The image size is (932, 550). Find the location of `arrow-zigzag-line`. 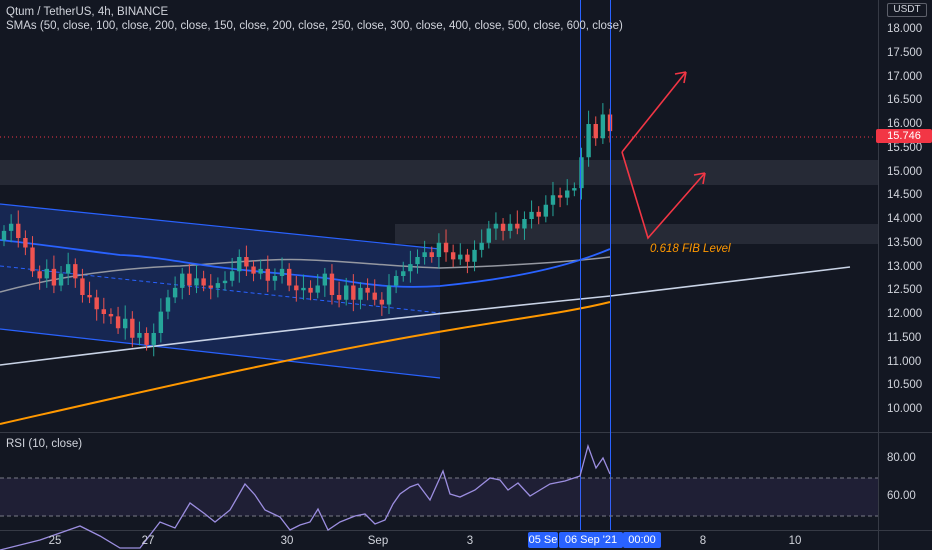

arrow-zigzag-line is located at coordinates (663, 195).